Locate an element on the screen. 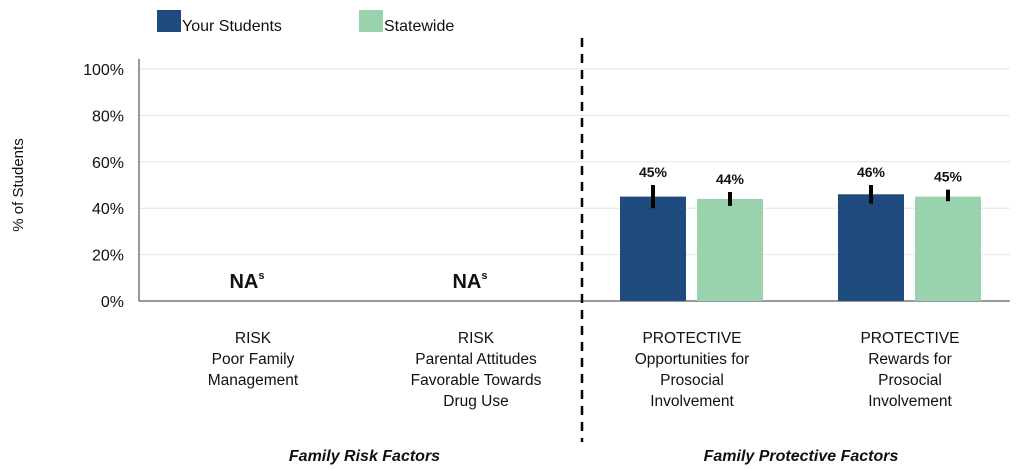 The image size is (1021, 469). y-tick-label: 80% is located at coordinates (108, 116).